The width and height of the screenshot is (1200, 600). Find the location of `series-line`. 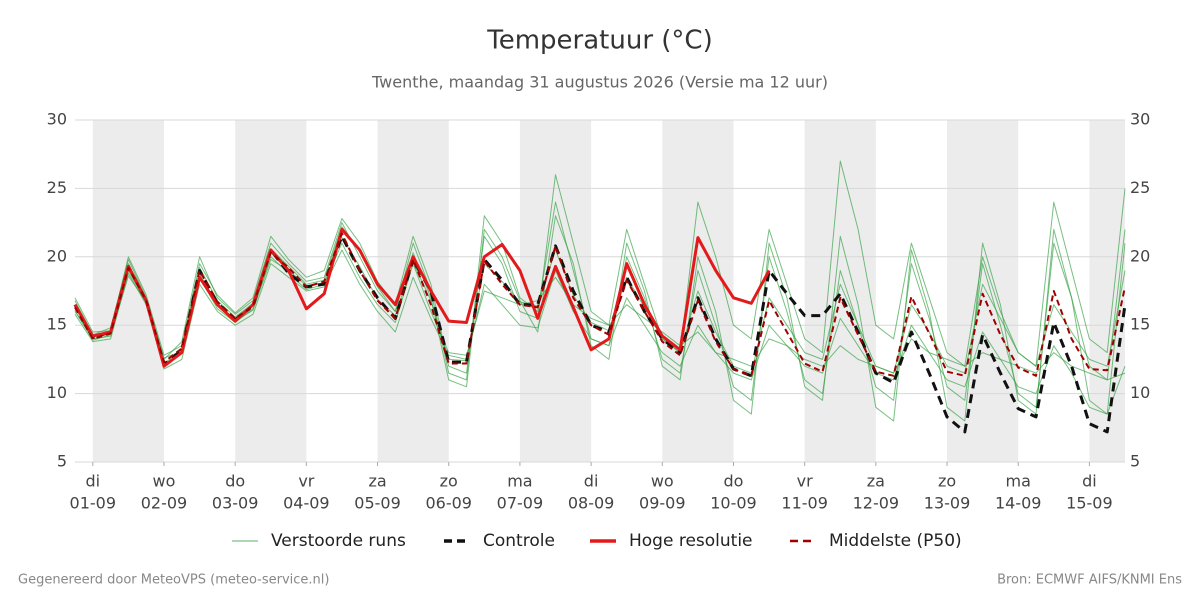

series-line is located at coordinates (422, 297).